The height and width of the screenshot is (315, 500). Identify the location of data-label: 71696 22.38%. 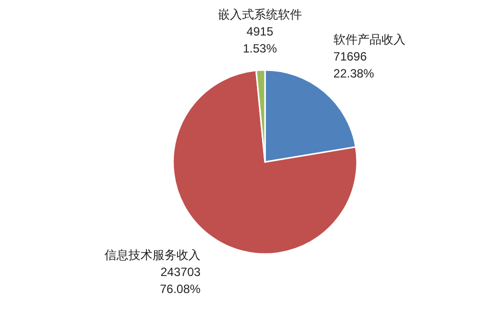
(353, 64).